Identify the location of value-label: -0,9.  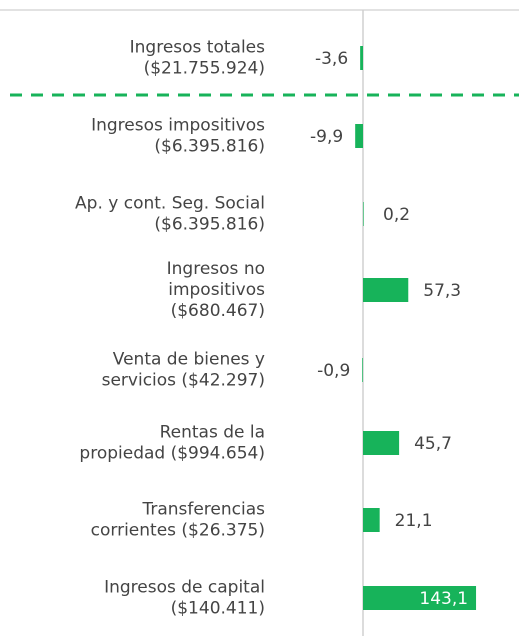
(333, 371).